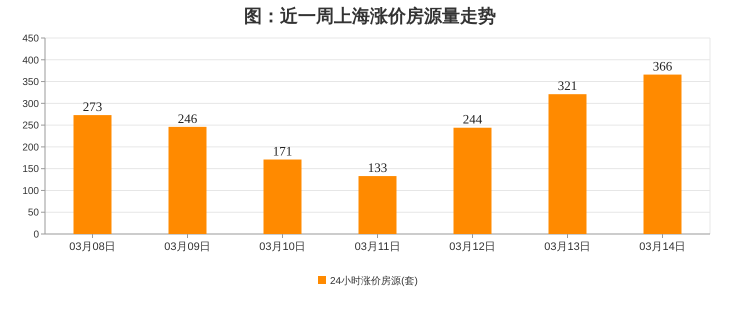 The width and height of the screenshot is (740, 312). I want to click on y-tick-label: 250, so click(31, 126).